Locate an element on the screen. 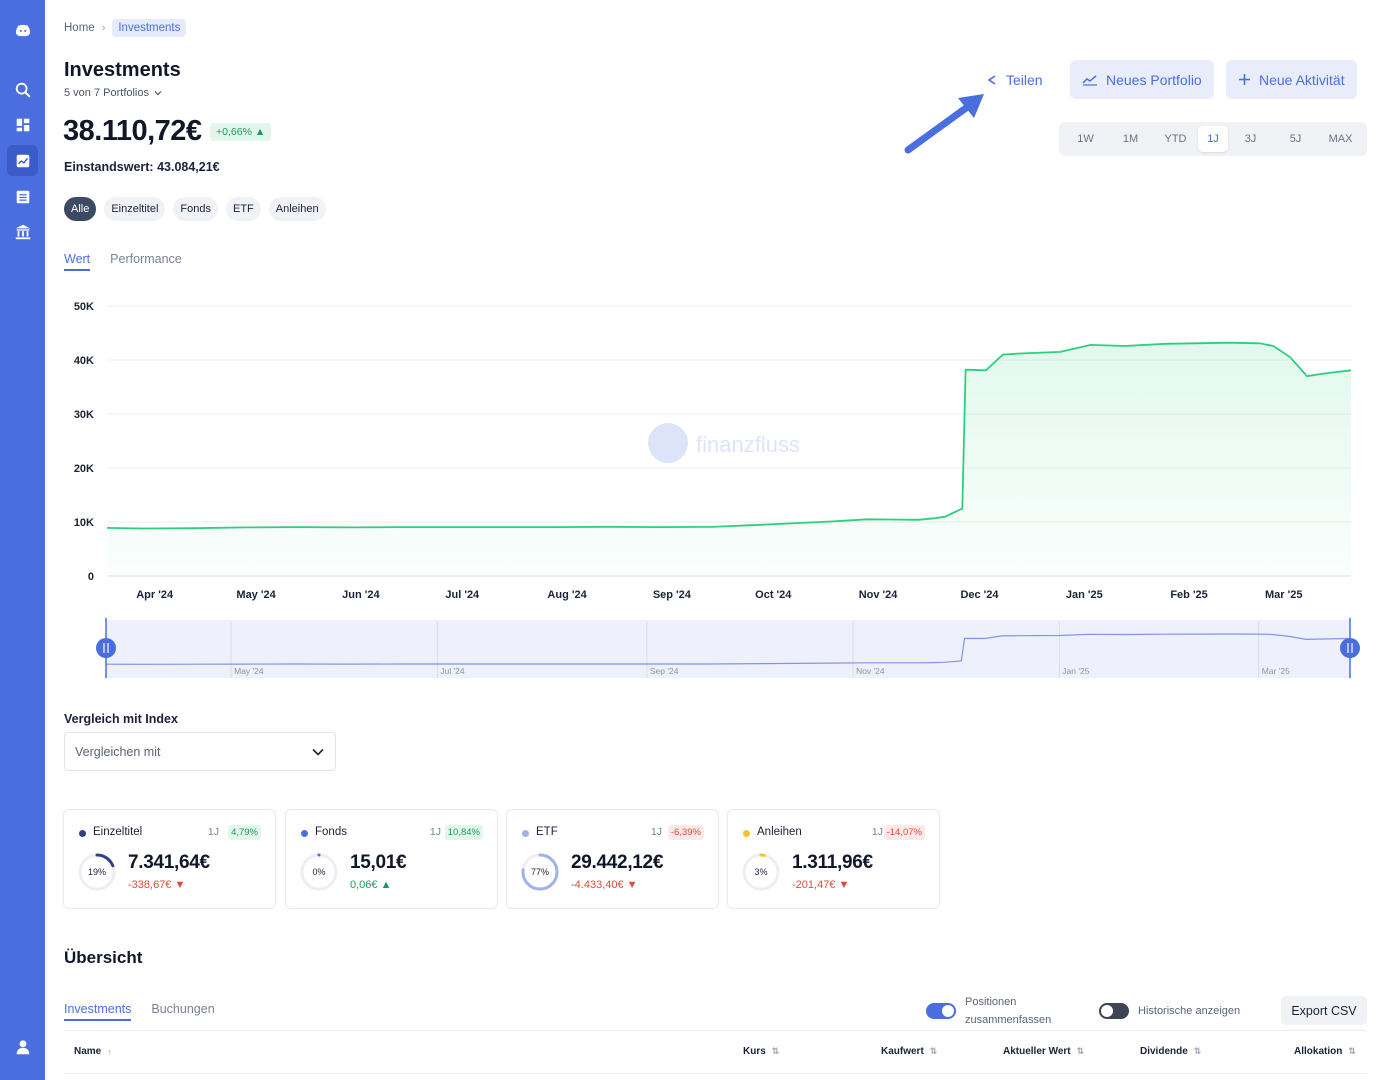 Image resolution: width=1387 pixels, height=1080 pixels. toggle-positions is located at coordinates (941, 1011).